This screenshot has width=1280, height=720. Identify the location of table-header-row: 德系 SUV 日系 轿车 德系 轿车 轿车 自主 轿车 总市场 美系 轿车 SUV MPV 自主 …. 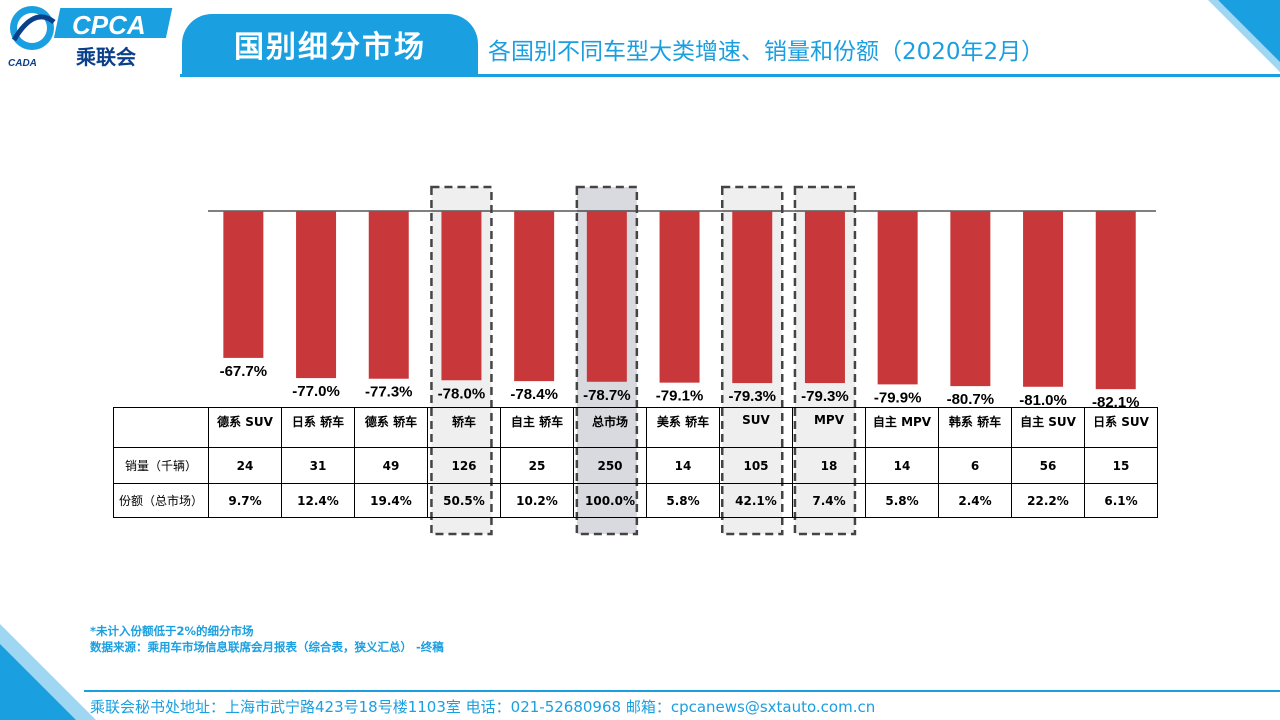
(635, 427).